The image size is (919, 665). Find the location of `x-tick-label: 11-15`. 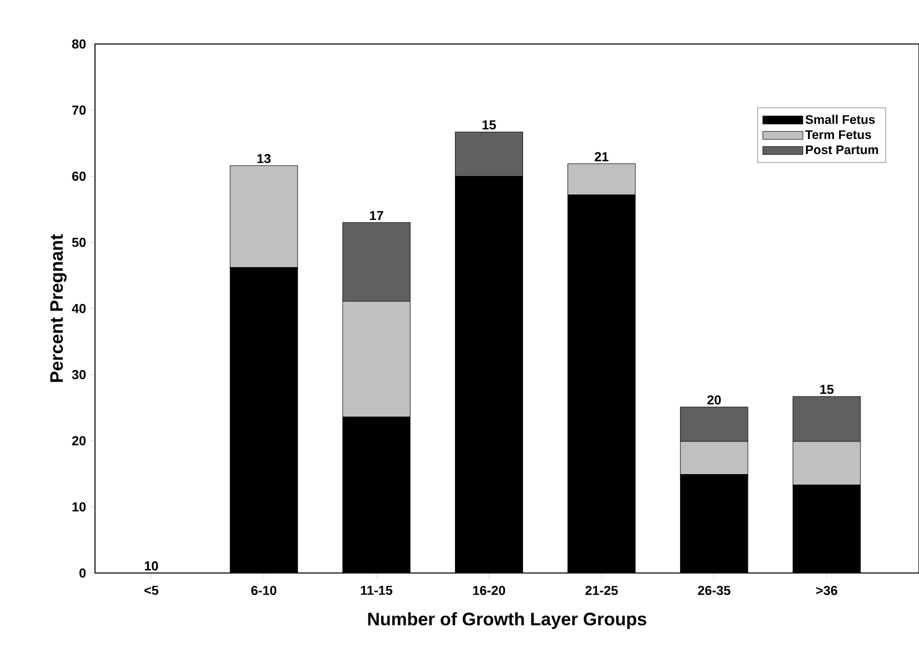

x-tick-label: 11-15 is located at coordinates (376, 590).